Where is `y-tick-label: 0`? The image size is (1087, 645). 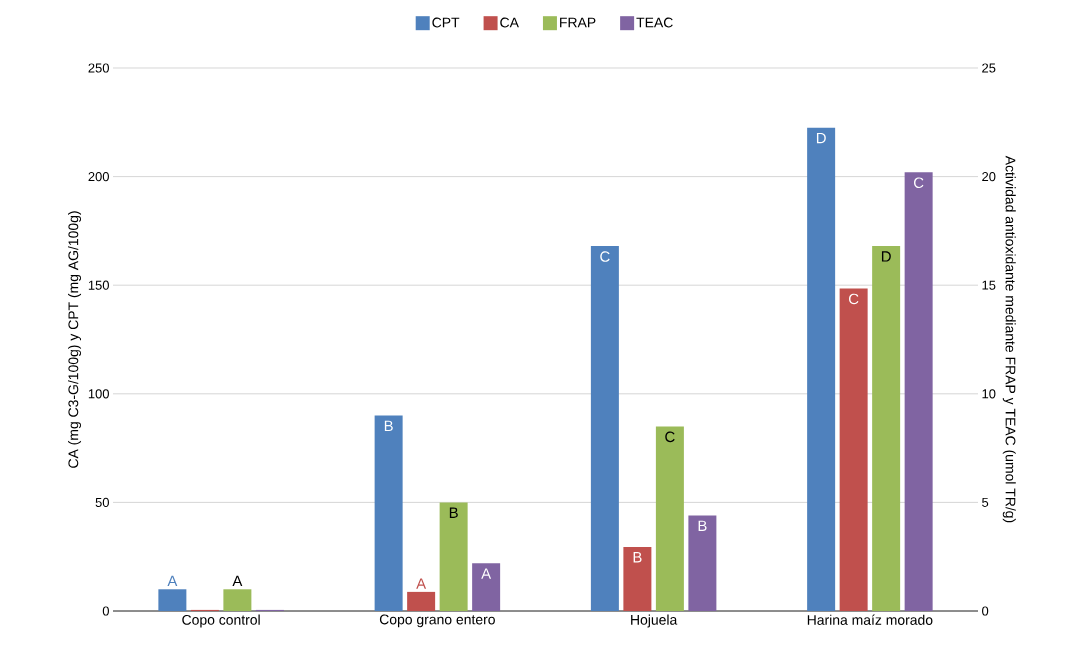
y-tick-label: 0 is located at coordinates (105, 611).